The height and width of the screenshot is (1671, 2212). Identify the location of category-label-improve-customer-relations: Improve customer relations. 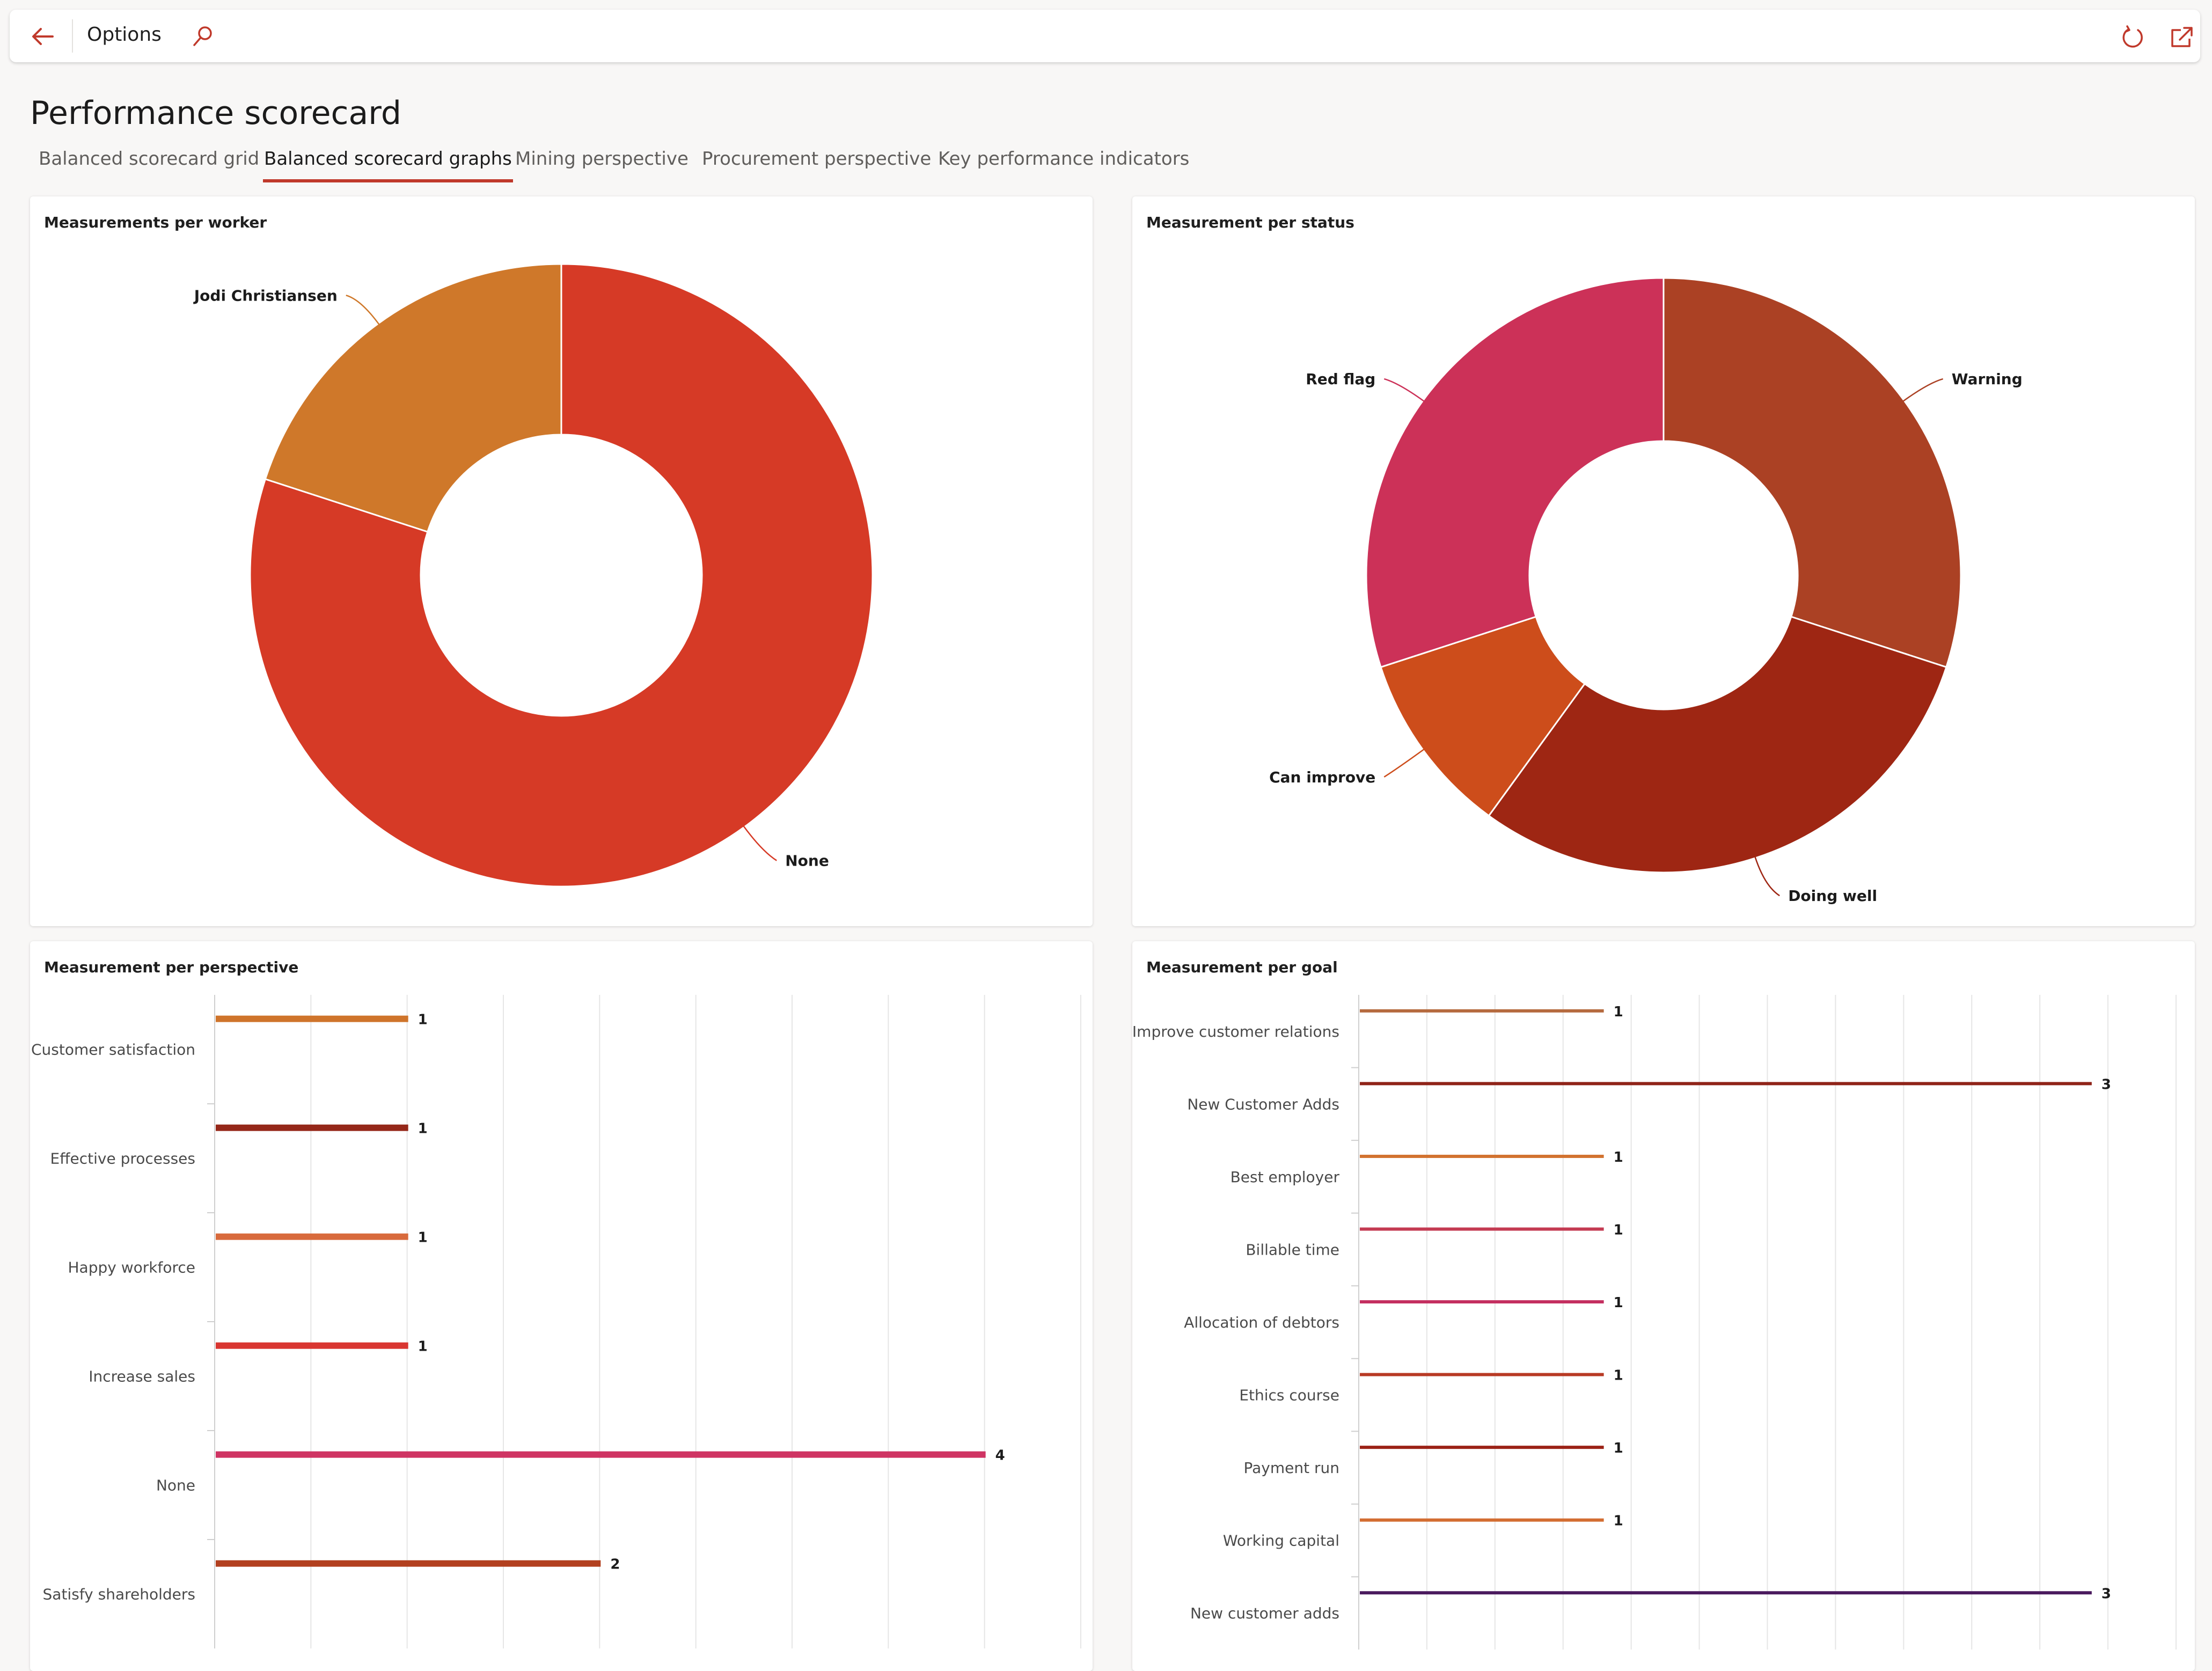
(1236, 1031).